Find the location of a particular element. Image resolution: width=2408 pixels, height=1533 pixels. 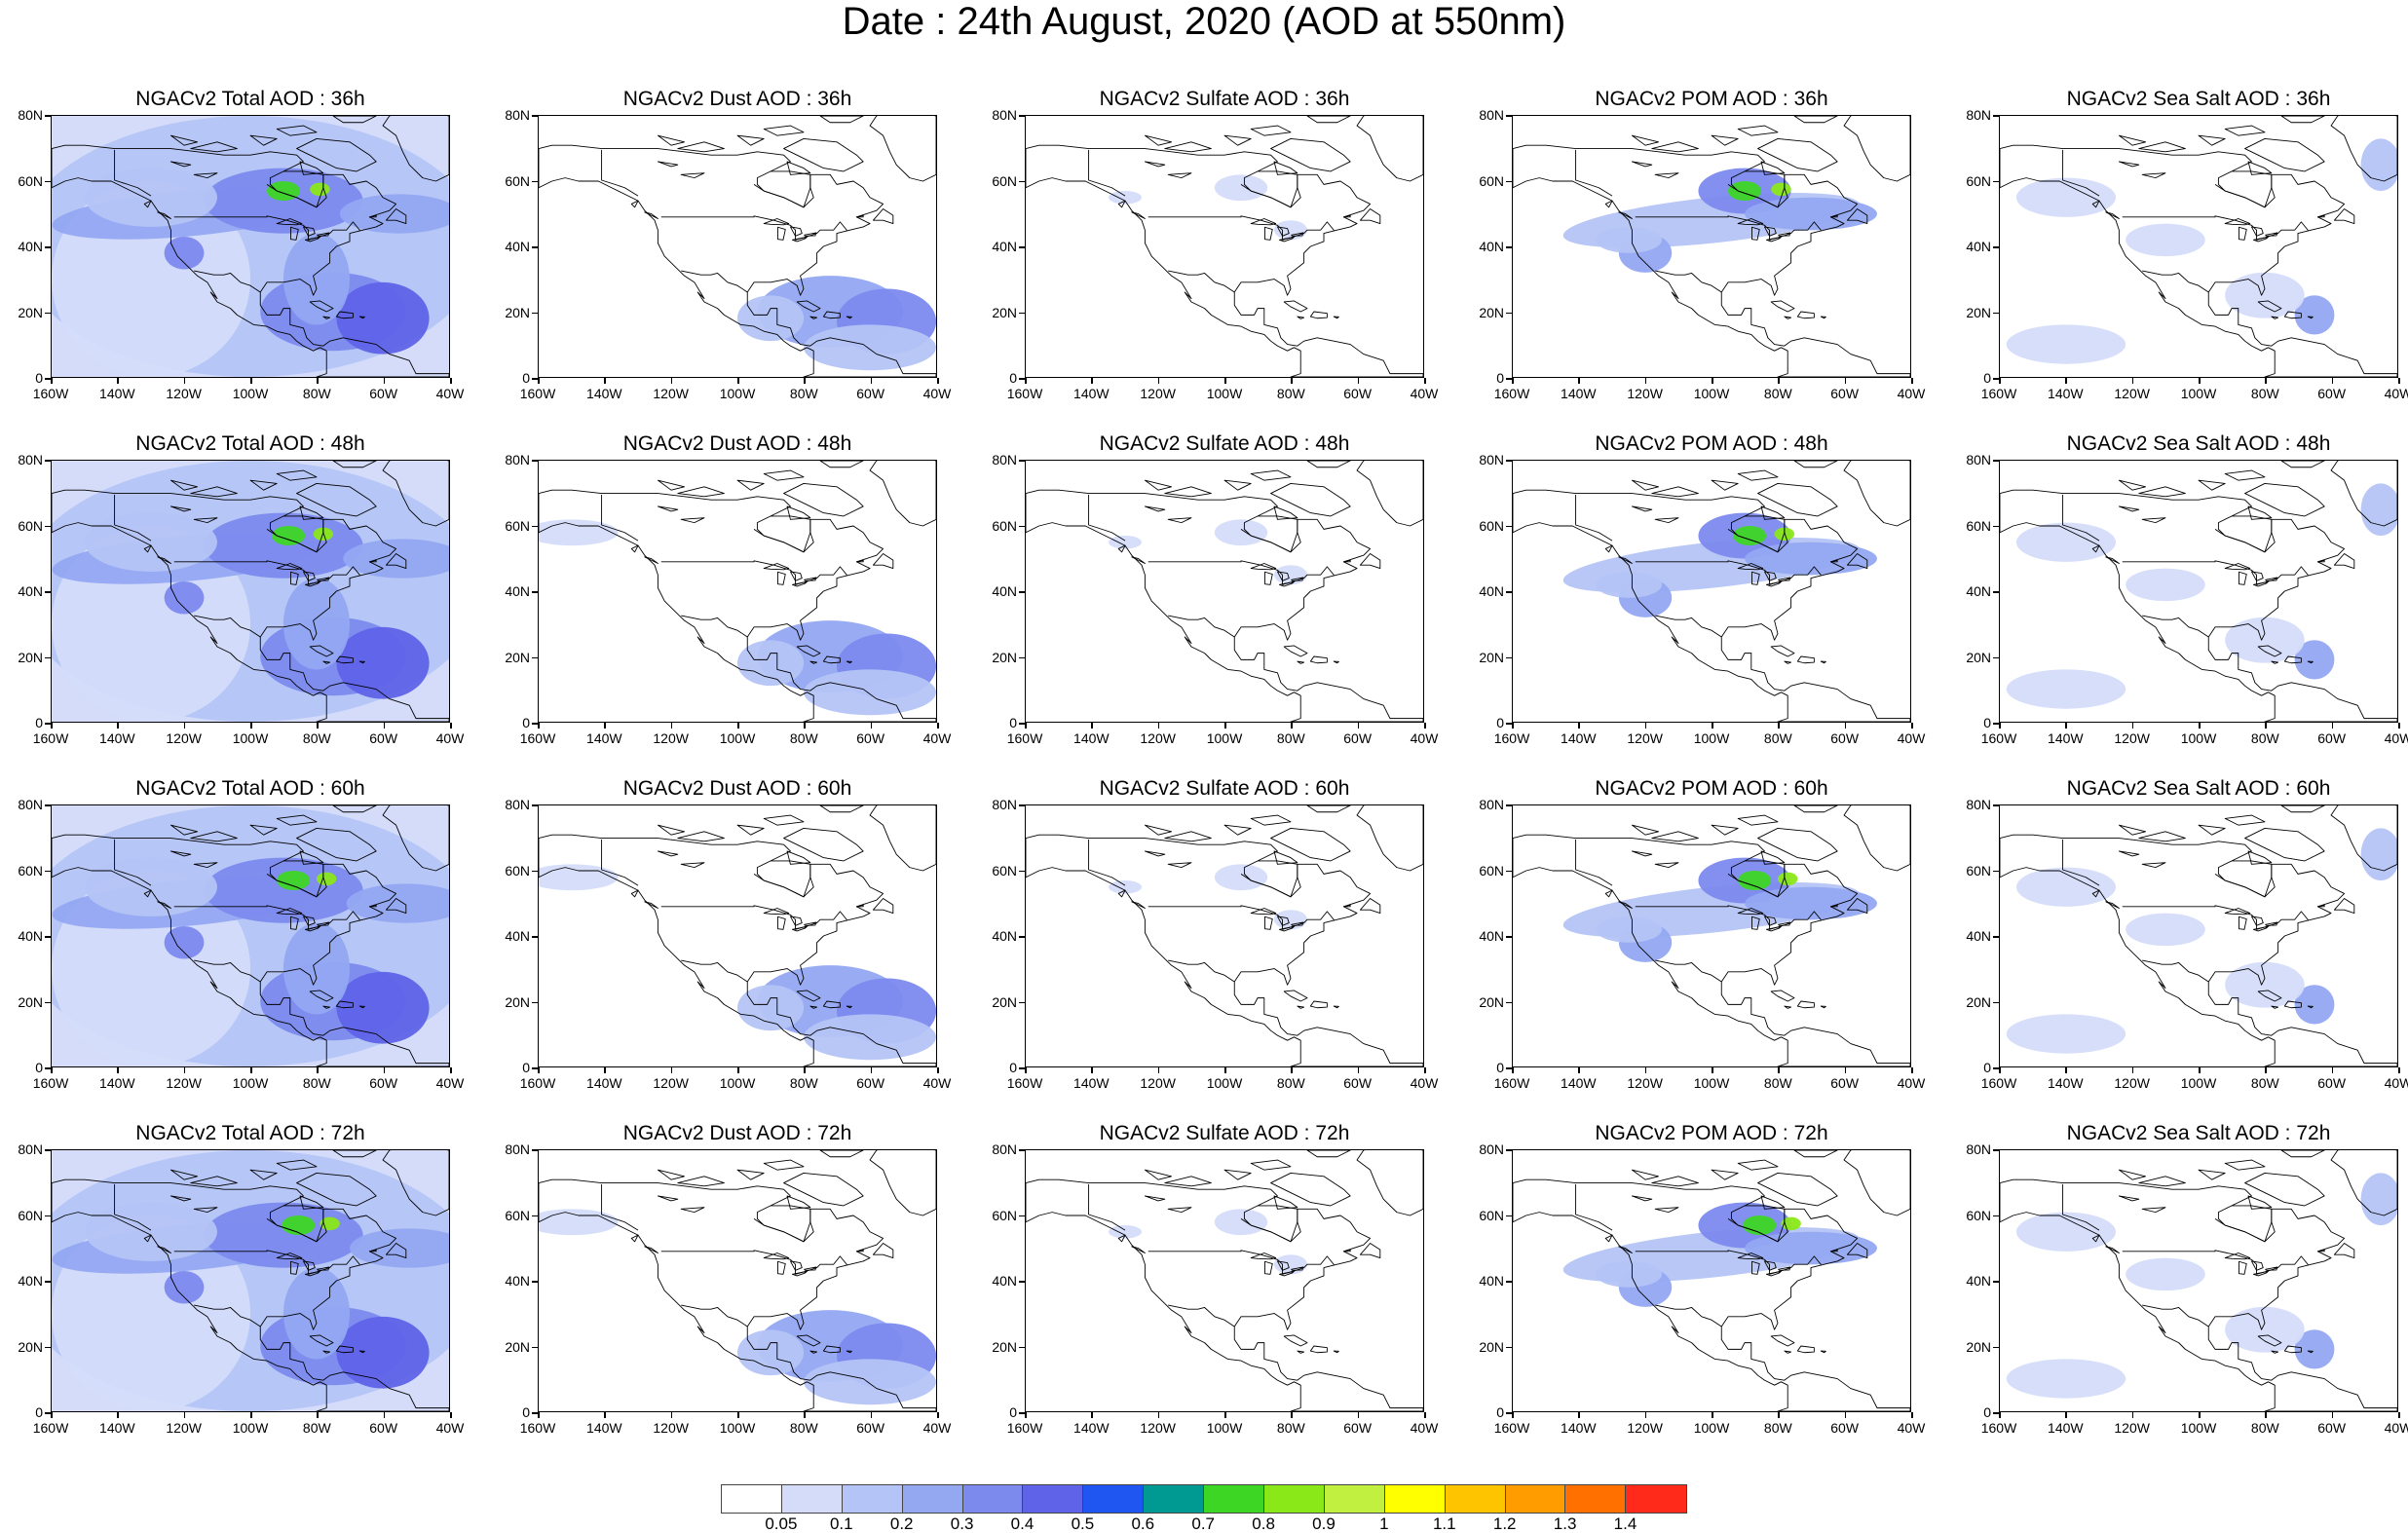

colorbar-label: 0.05 is located at coordinates (781, 1523).